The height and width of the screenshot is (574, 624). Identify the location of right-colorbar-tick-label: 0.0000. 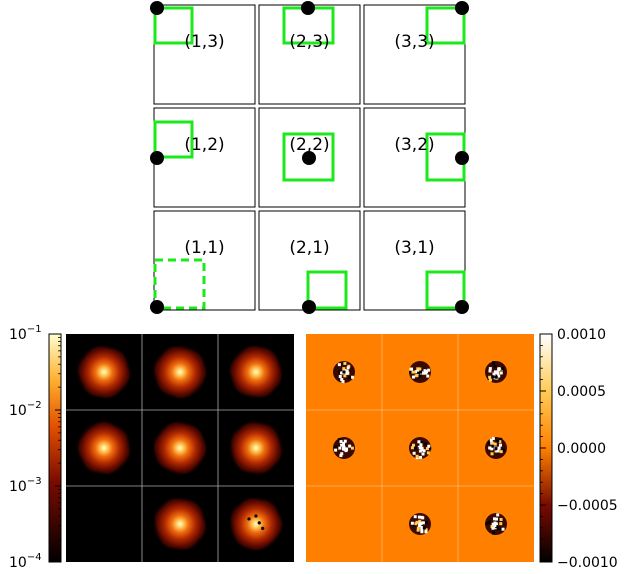
(581, 449).